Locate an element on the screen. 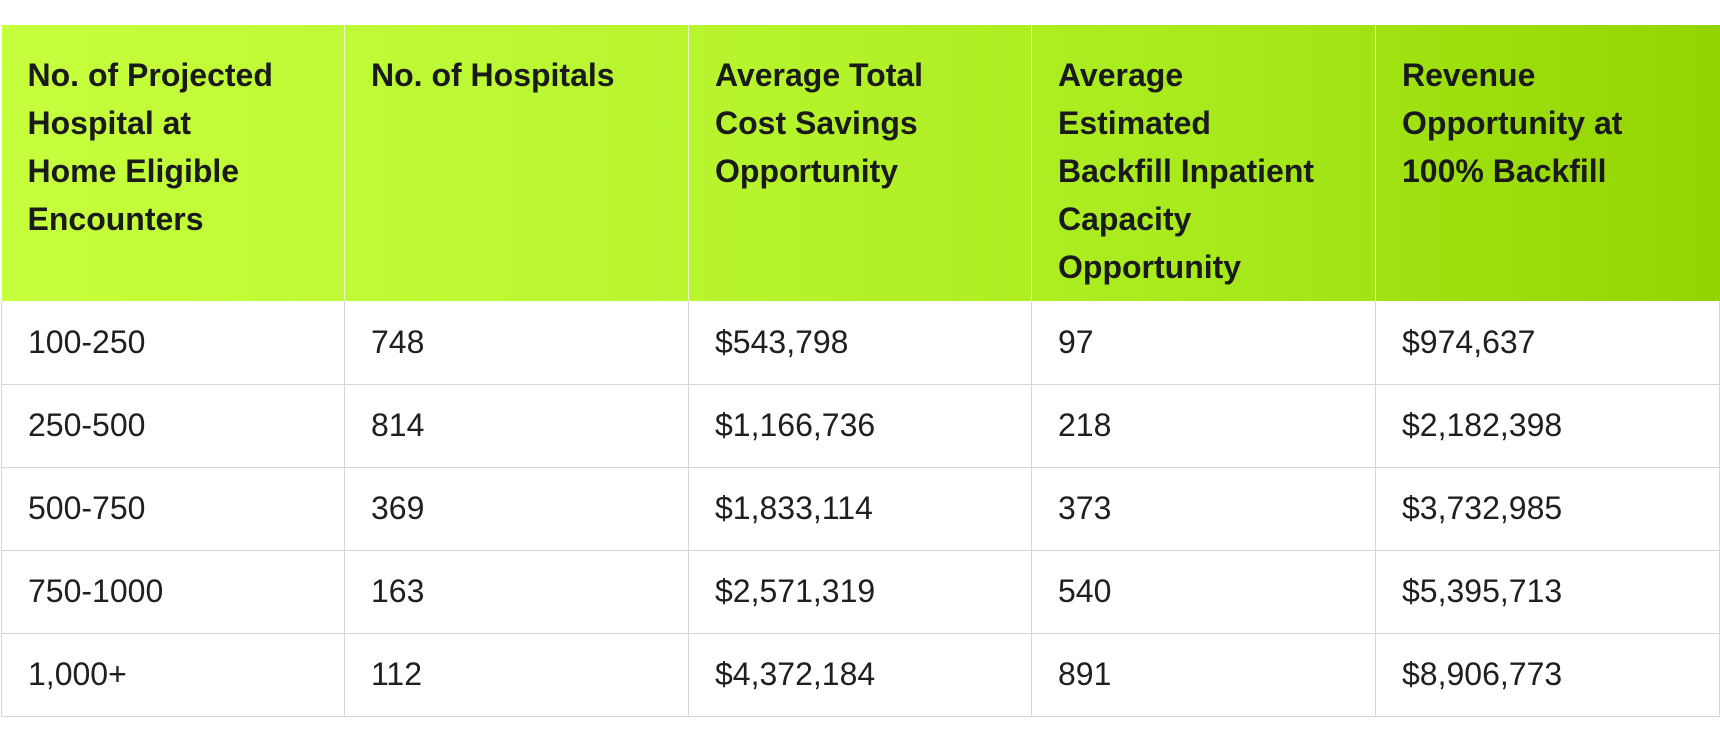  cell-revenue-opportunity: $974,637 is located at coordinates (1547, 343).